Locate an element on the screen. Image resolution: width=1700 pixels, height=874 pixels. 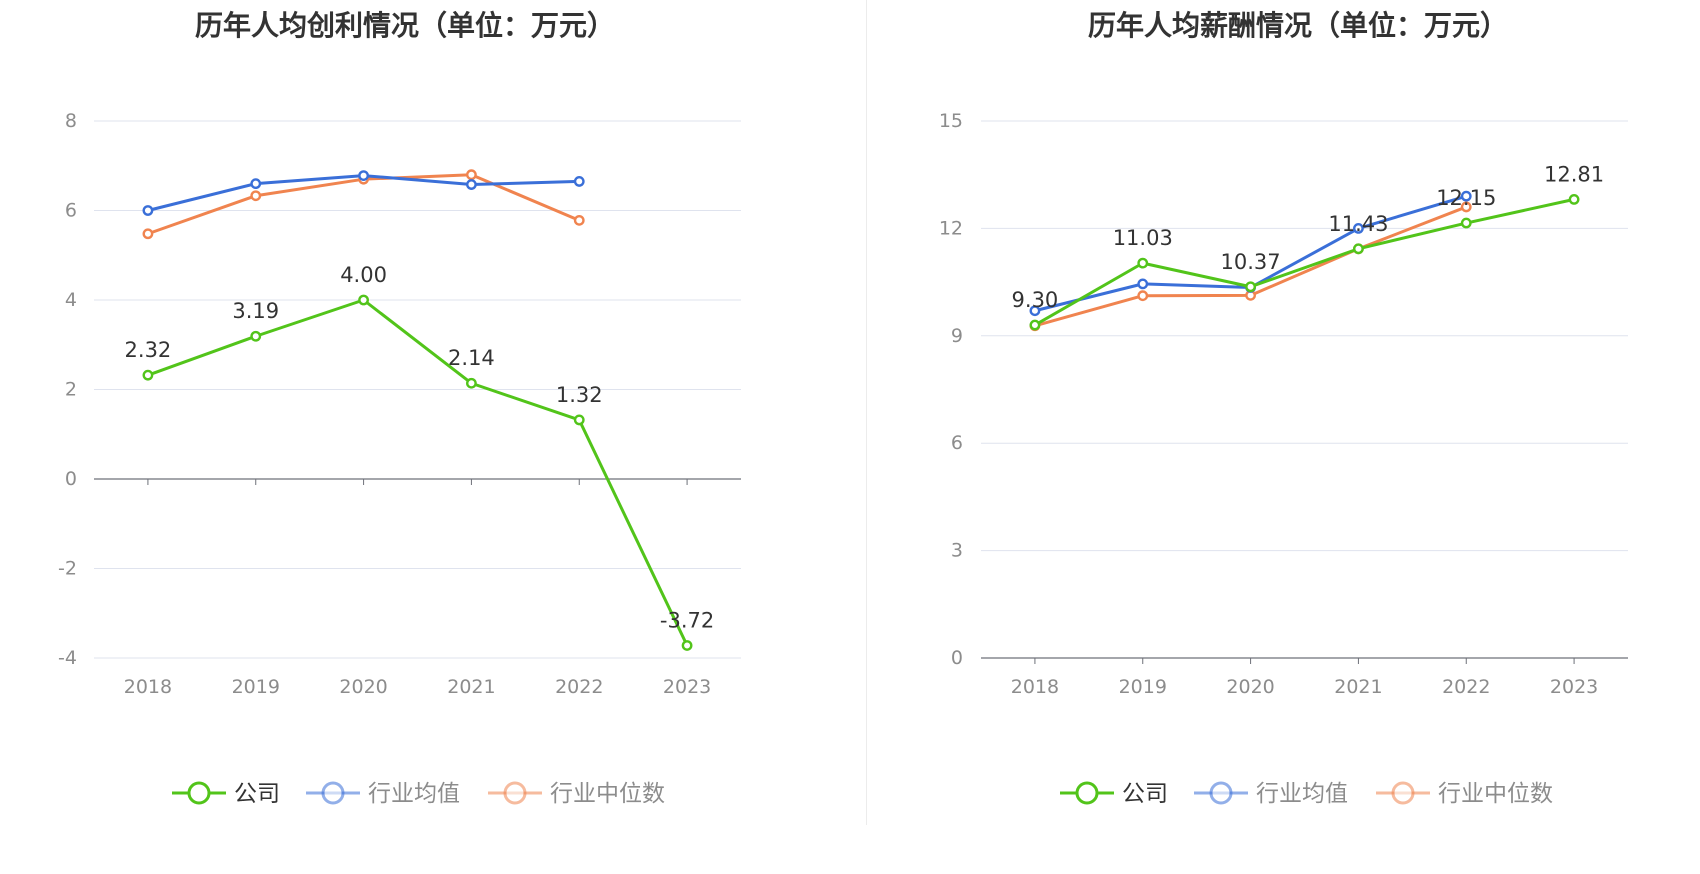
data-label: 3.19 is located at coordinates (255, 311).